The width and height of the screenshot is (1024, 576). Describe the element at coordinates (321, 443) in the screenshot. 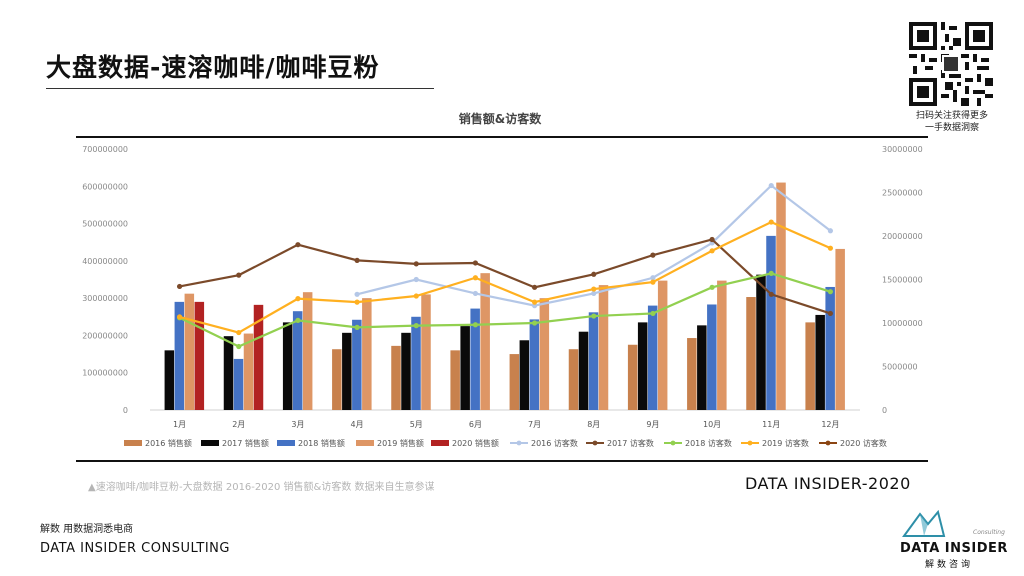

I see `legend-label: 2018 销售额` at that location.